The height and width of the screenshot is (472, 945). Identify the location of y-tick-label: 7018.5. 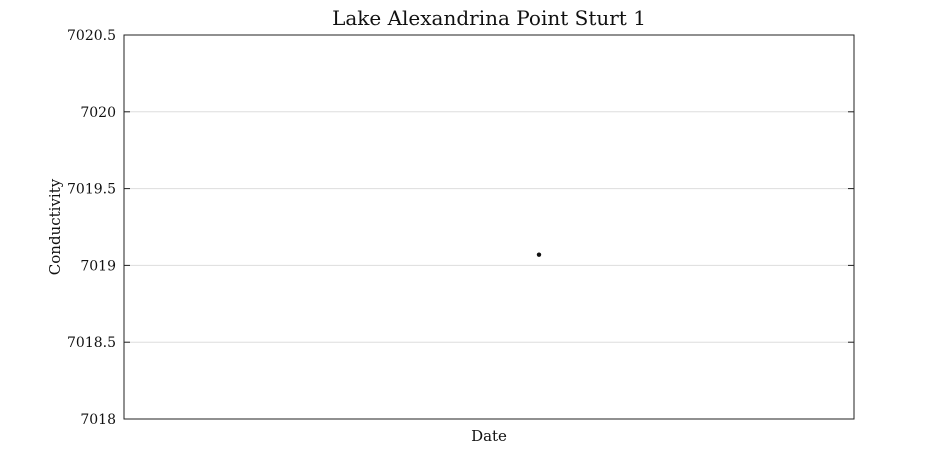
(91, 343).